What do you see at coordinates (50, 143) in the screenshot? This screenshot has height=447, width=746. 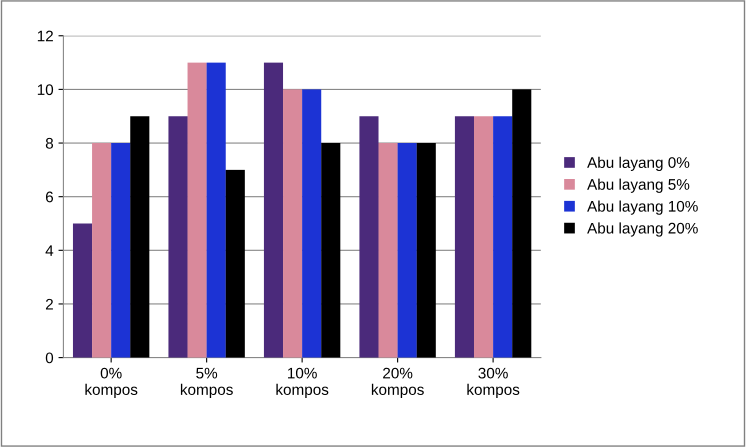 I see `y-tick-label: 8` at bounding box center [50, 143].